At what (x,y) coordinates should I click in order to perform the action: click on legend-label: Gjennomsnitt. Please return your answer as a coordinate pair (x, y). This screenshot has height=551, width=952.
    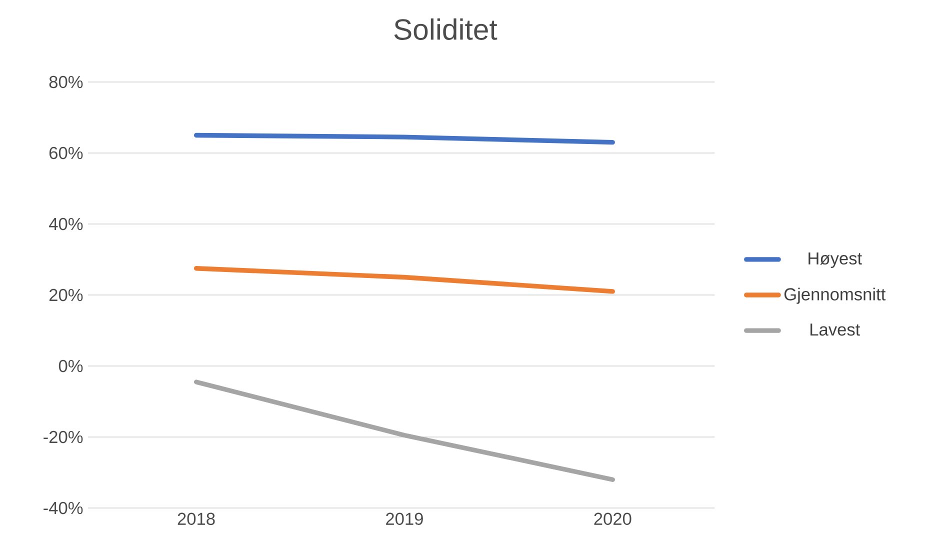
    Looking at the image, I should click on (835, 296).